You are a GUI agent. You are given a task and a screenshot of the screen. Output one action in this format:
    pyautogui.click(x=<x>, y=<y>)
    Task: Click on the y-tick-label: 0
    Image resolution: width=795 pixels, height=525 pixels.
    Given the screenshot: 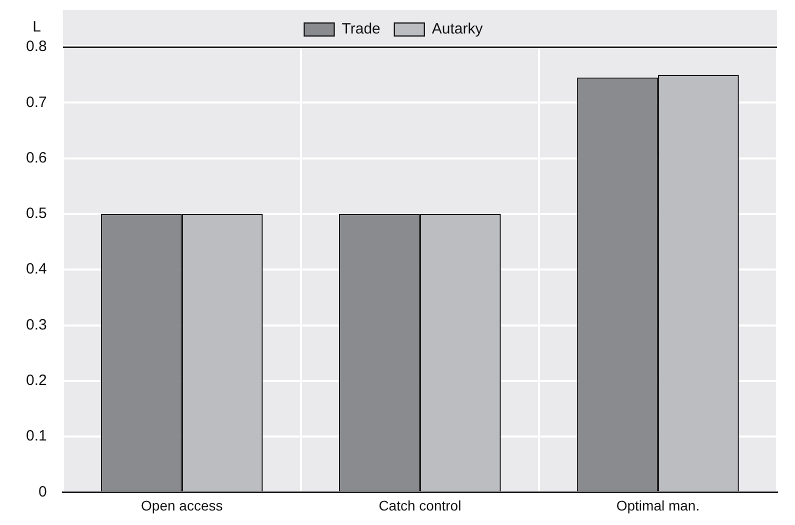 What is the action you would take?
    pyautogui.click(x=42, y=491)
    